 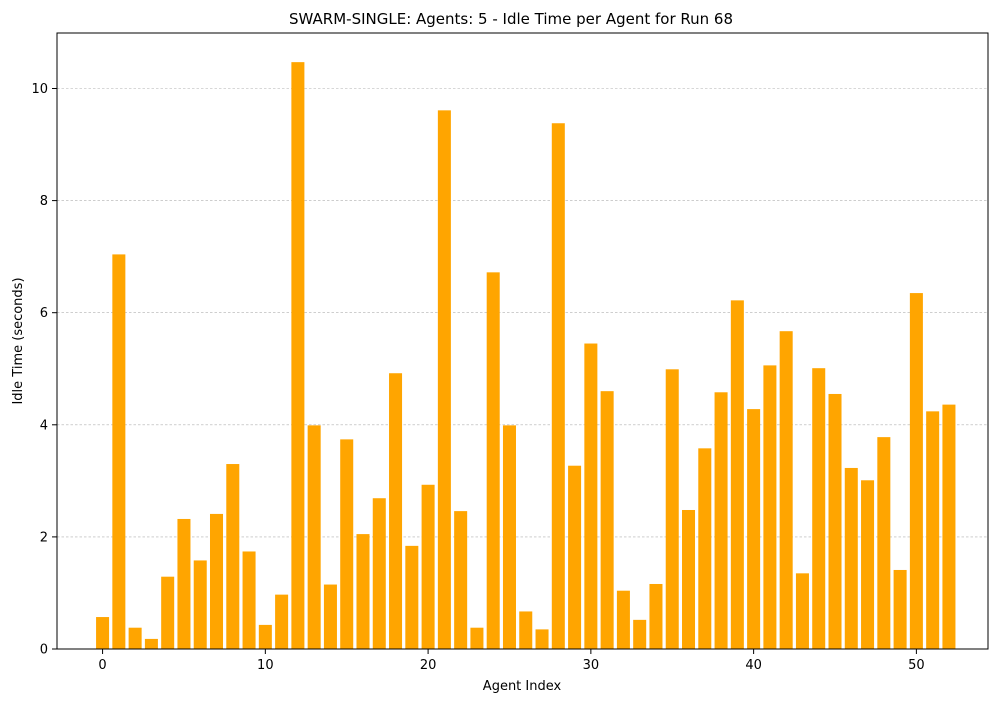 I want to click on x-axis-ticks: 0 10 20 30 40 50, so click(x=511, y=661).